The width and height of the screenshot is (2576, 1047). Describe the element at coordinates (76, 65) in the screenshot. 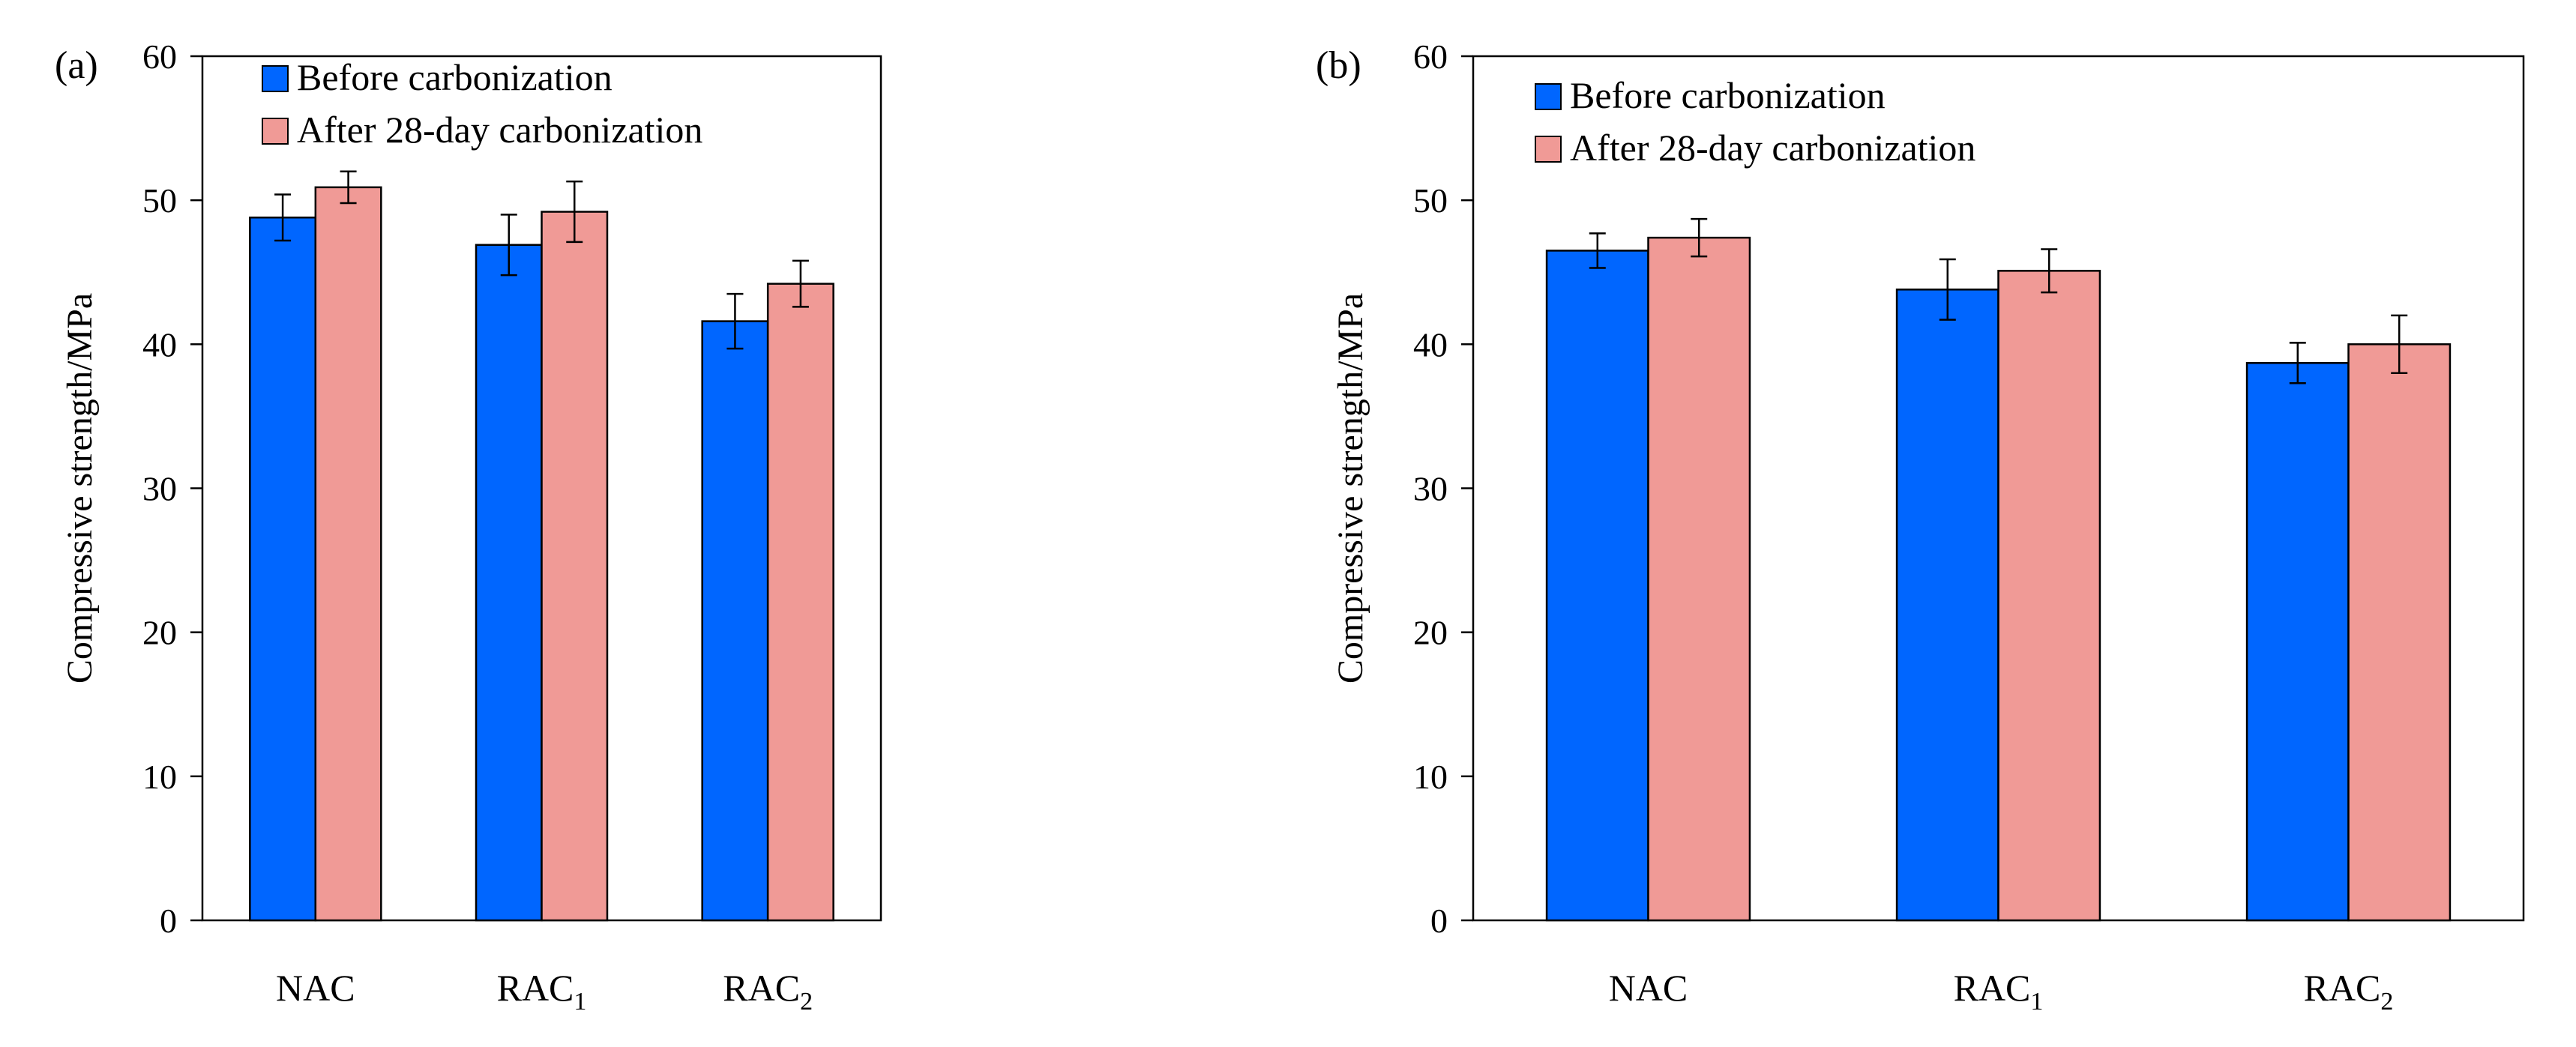

I see `panel-label: (a)` at that location.